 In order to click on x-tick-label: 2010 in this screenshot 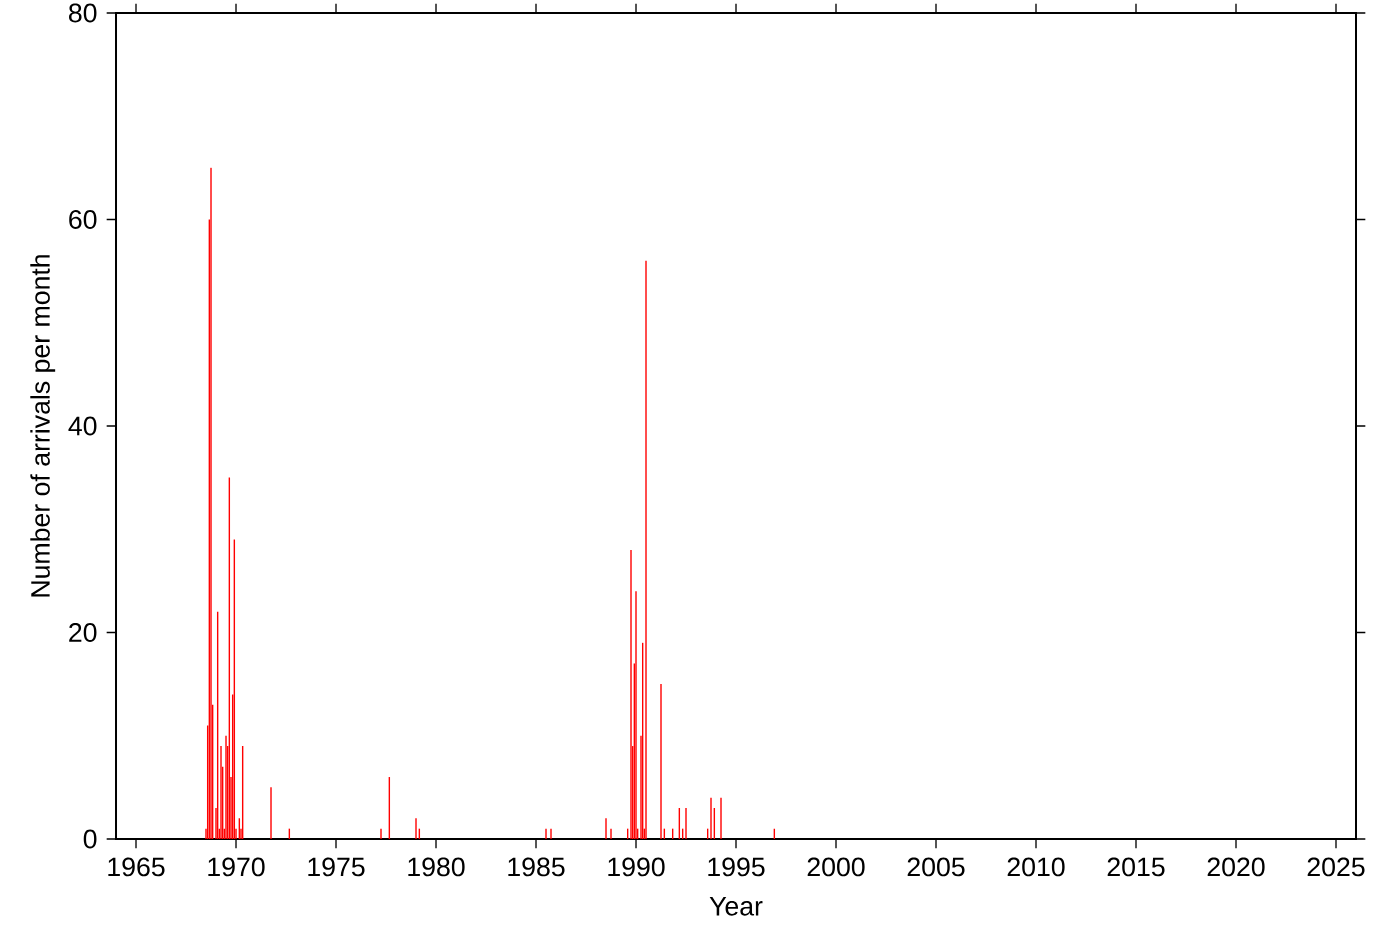, I will do `click(1036, 867)`.